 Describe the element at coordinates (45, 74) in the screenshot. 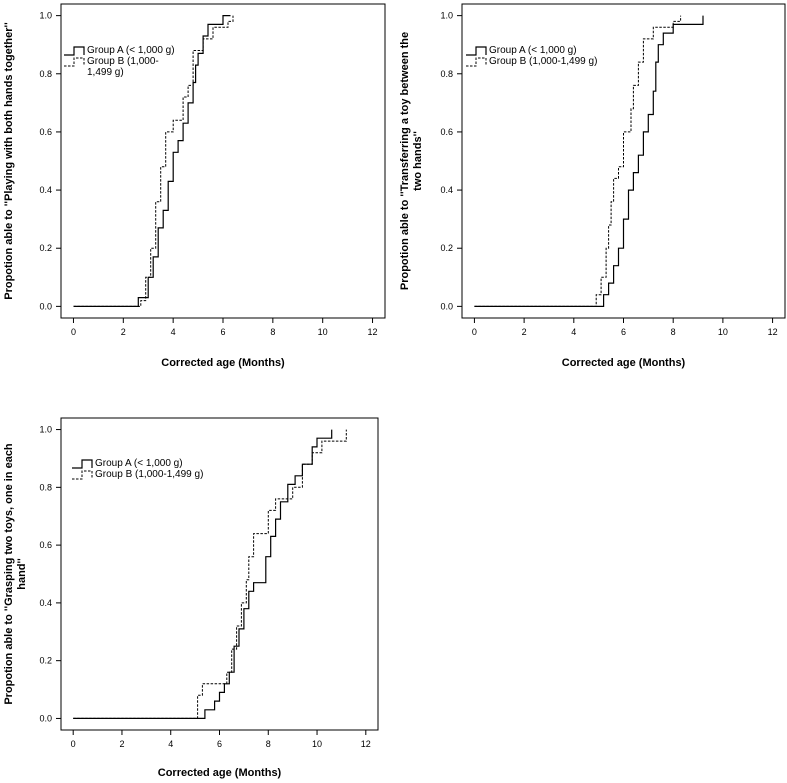

I see `chart-1-y-tick-label: 0.8` at that location.